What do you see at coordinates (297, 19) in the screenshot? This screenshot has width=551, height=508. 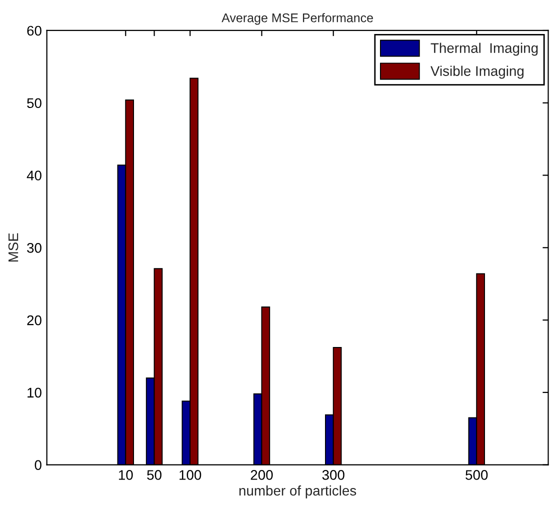 I see `chart-title: Average MSE Performance` at bounding box center [297, 19].